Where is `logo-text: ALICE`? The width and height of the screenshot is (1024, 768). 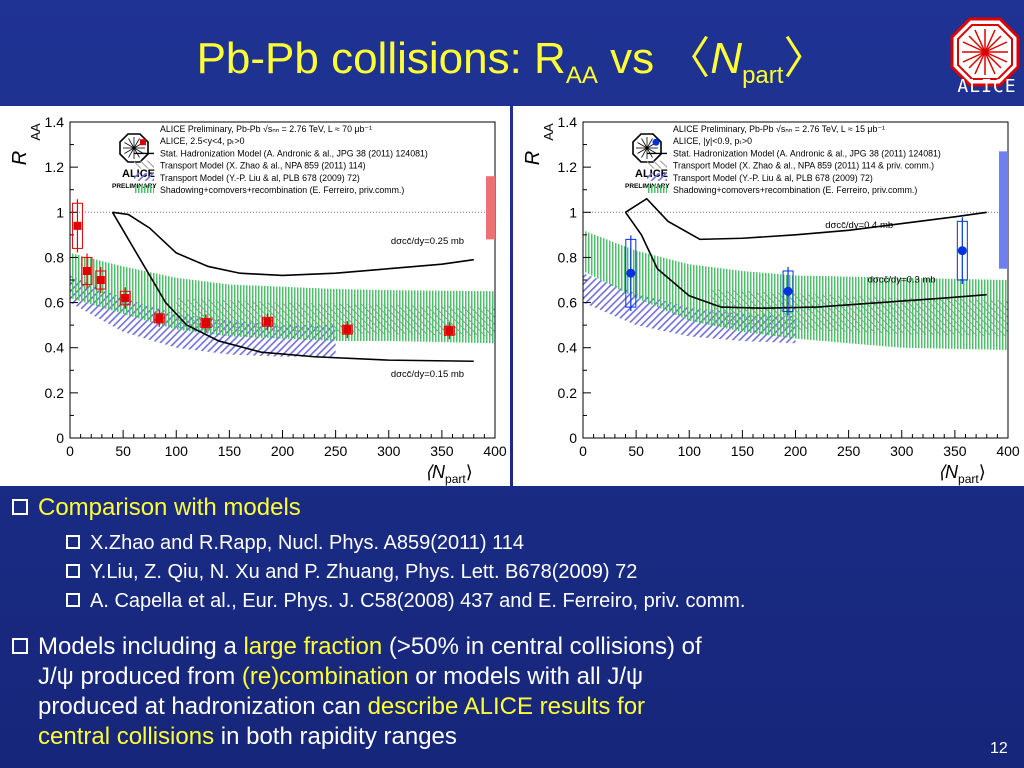
logo-text: ALICE is located at coordinates (987, 86).